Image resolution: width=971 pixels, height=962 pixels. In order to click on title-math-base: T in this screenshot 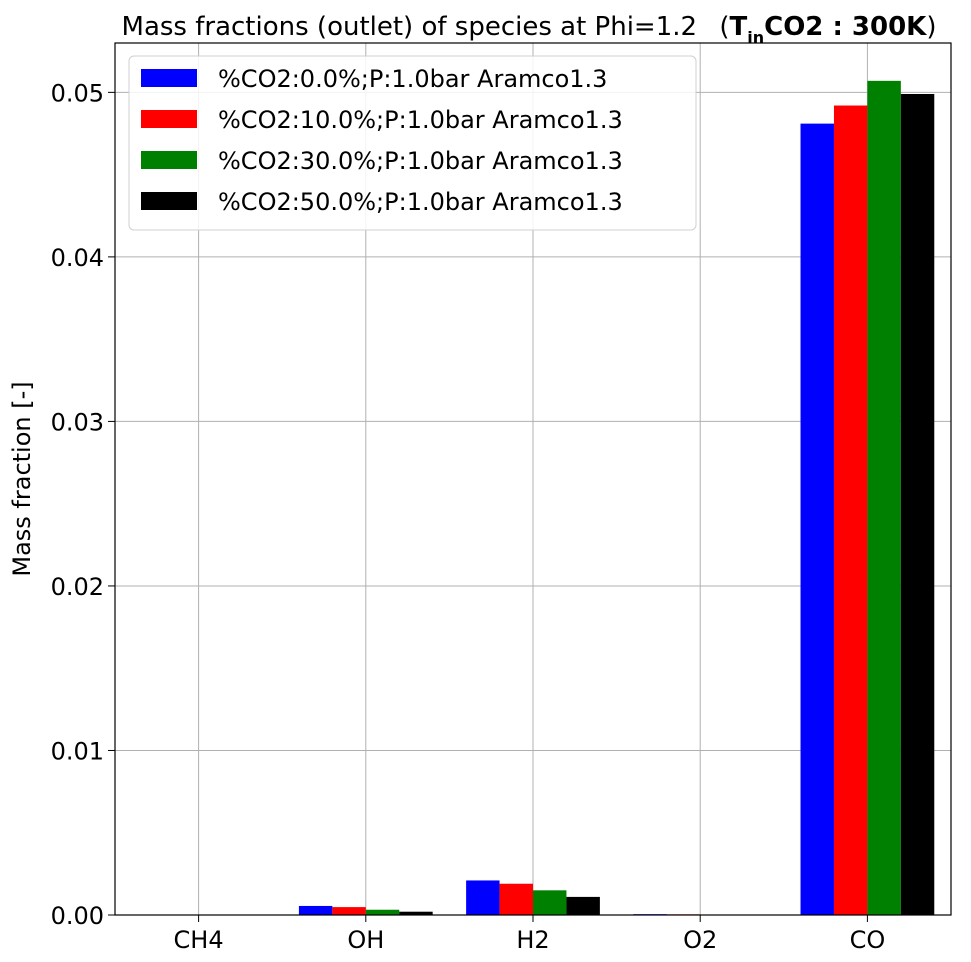, I will do `click(739, 27)`.